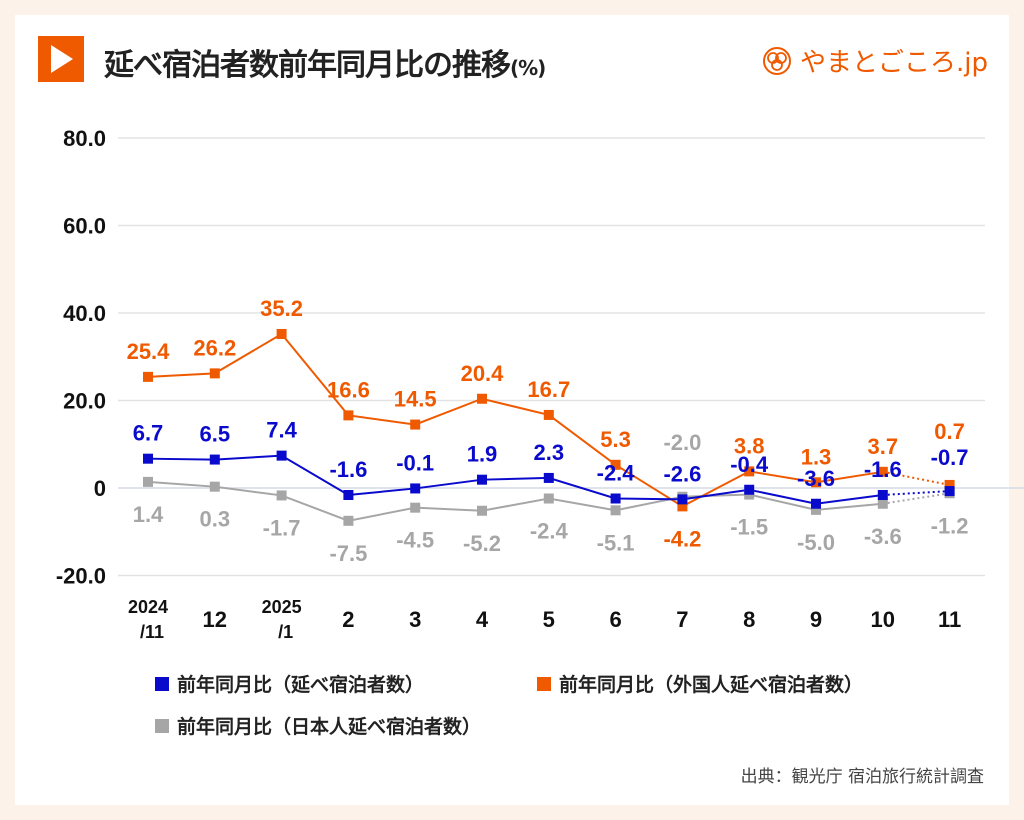  Describe the element at coordinates (777, 60) in the screenshot. I see `logo-icon` at that location.